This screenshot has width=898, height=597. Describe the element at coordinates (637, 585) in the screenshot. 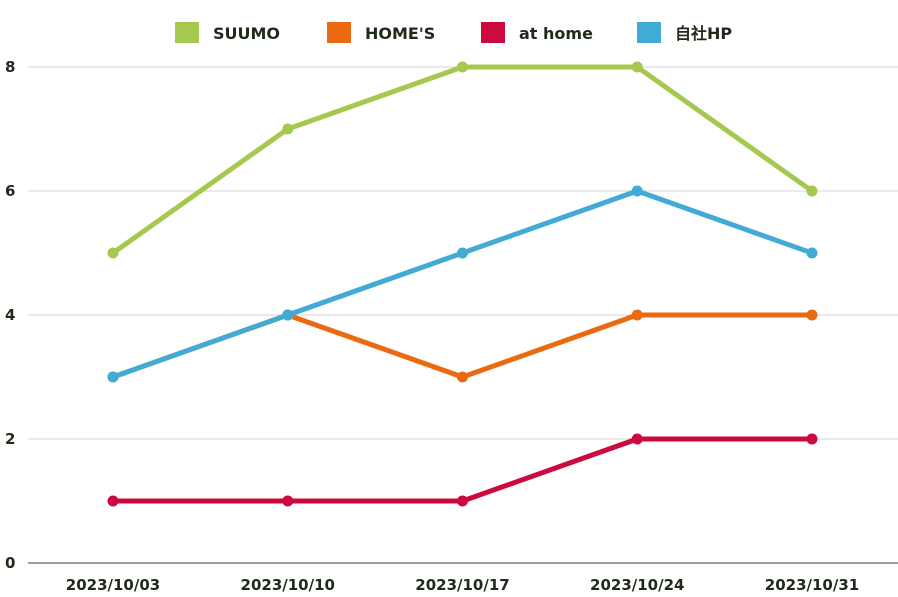

I see `x-tick-label: 2023/10/24` at that location.